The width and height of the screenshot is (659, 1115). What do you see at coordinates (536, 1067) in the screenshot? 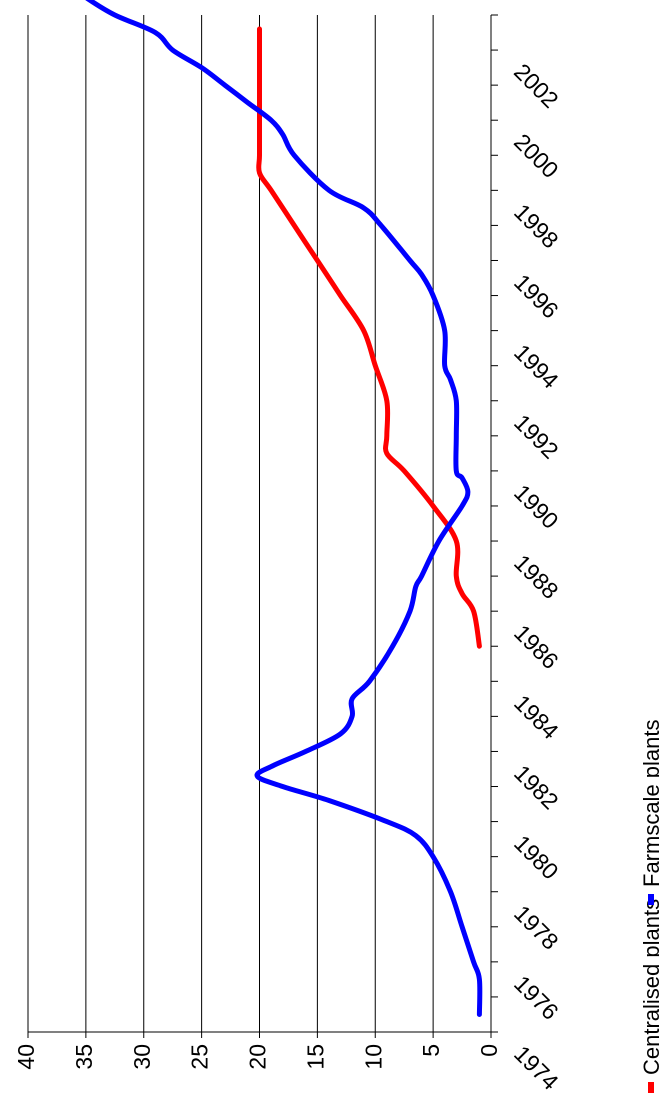
I see `x-tick-label: 1974` at bounding box center [536, 1067].